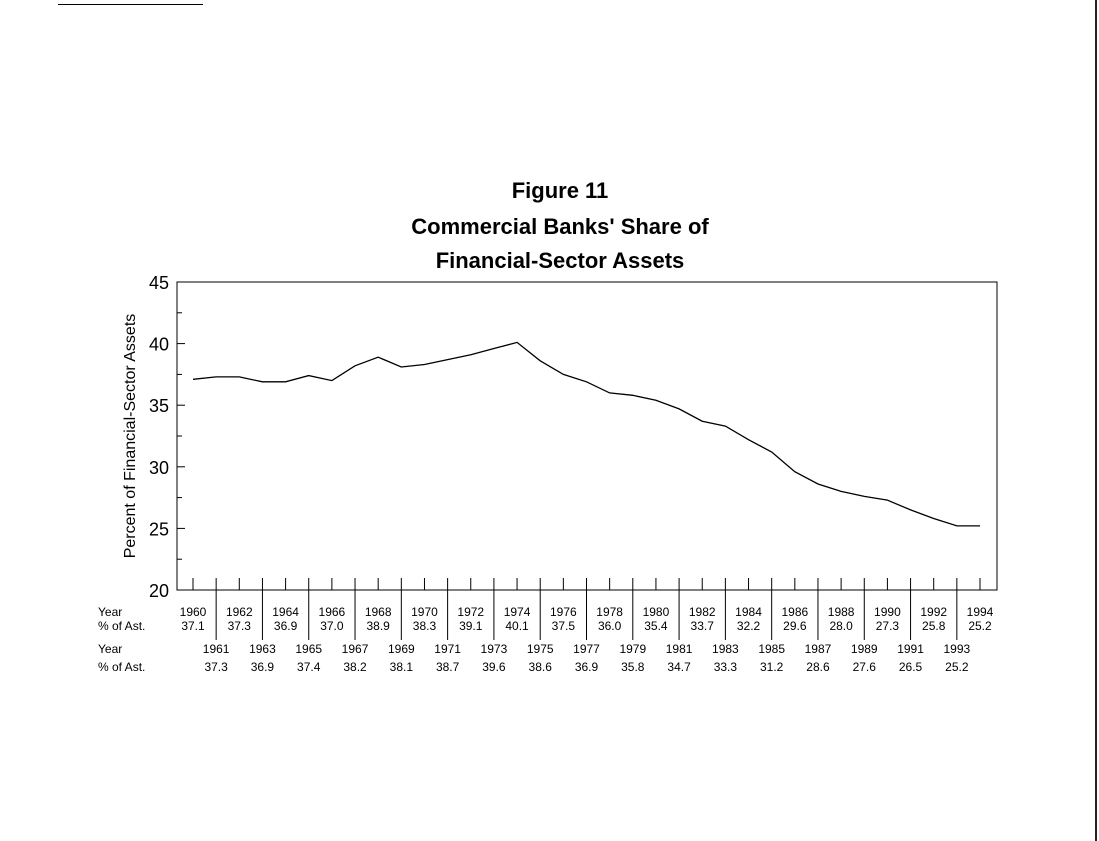 This screenshot has width=1099, height=841. Describe the element at coordinates (355, 649) in the screenshot. I see `x-tick-label: 1967` at that location.